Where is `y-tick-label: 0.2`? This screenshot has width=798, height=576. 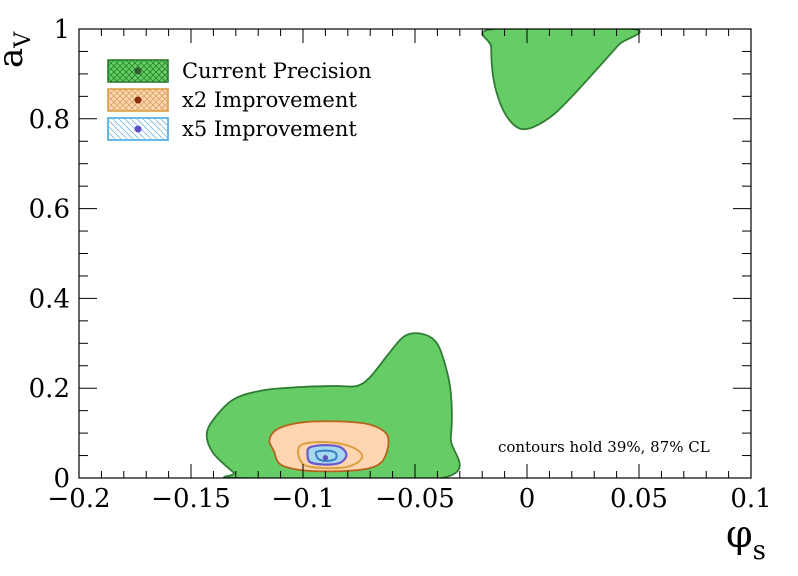
y-tick-label: 0.2 is located at coordinates (49, 389).